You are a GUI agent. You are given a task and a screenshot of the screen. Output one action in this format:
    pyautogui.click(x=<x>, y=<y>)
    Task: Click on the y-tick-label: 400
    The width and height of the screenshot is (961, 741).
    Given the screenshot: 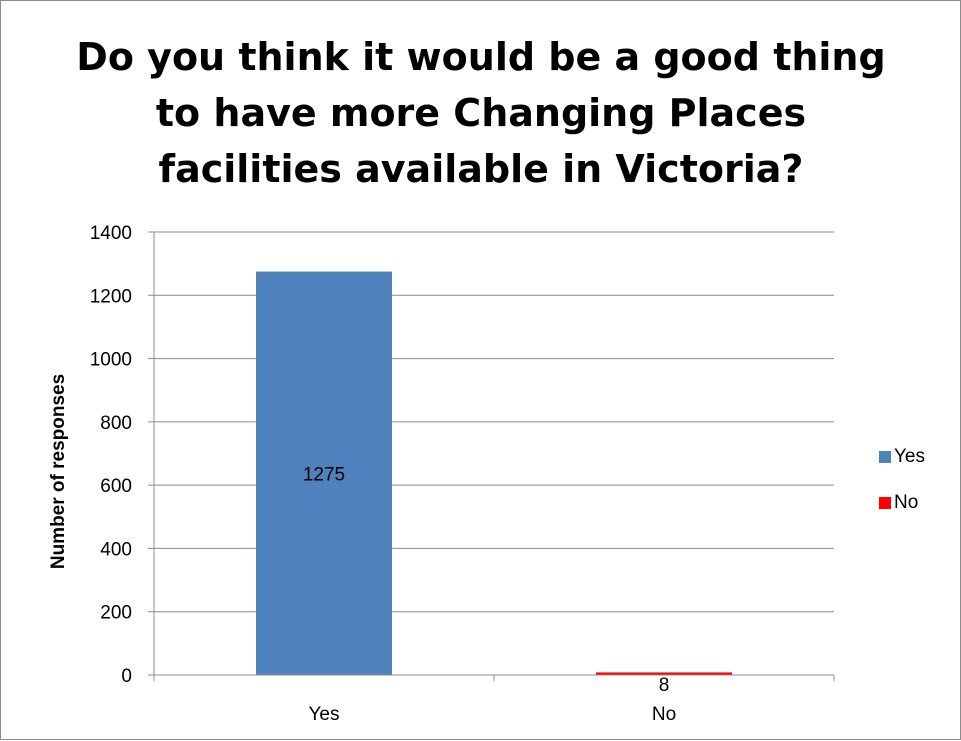 What is the action you would take?
    pyautogui.click(x=116, y=549)
    